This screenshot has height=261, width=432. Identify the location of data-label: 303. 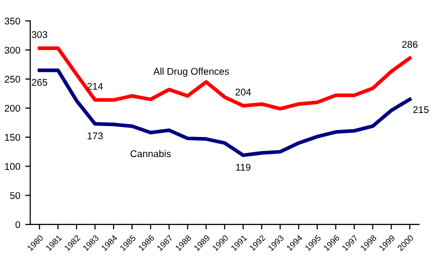
(40, 34).